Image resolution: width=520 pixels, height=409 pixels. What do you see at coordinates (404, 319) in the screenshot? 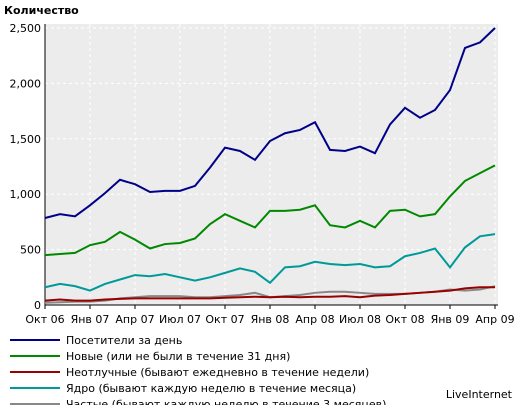
I see `x-tick-label: Окт 08` at bounding box center [404, 319].